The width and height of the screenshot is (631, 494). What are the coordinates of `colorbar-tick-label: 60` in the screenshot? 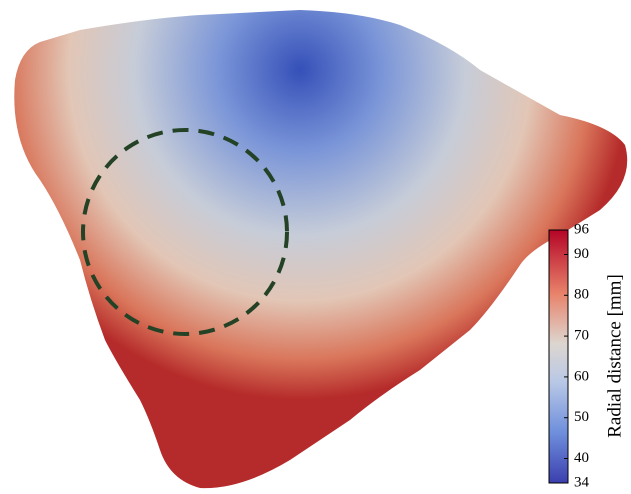 It's located at (581, 376).